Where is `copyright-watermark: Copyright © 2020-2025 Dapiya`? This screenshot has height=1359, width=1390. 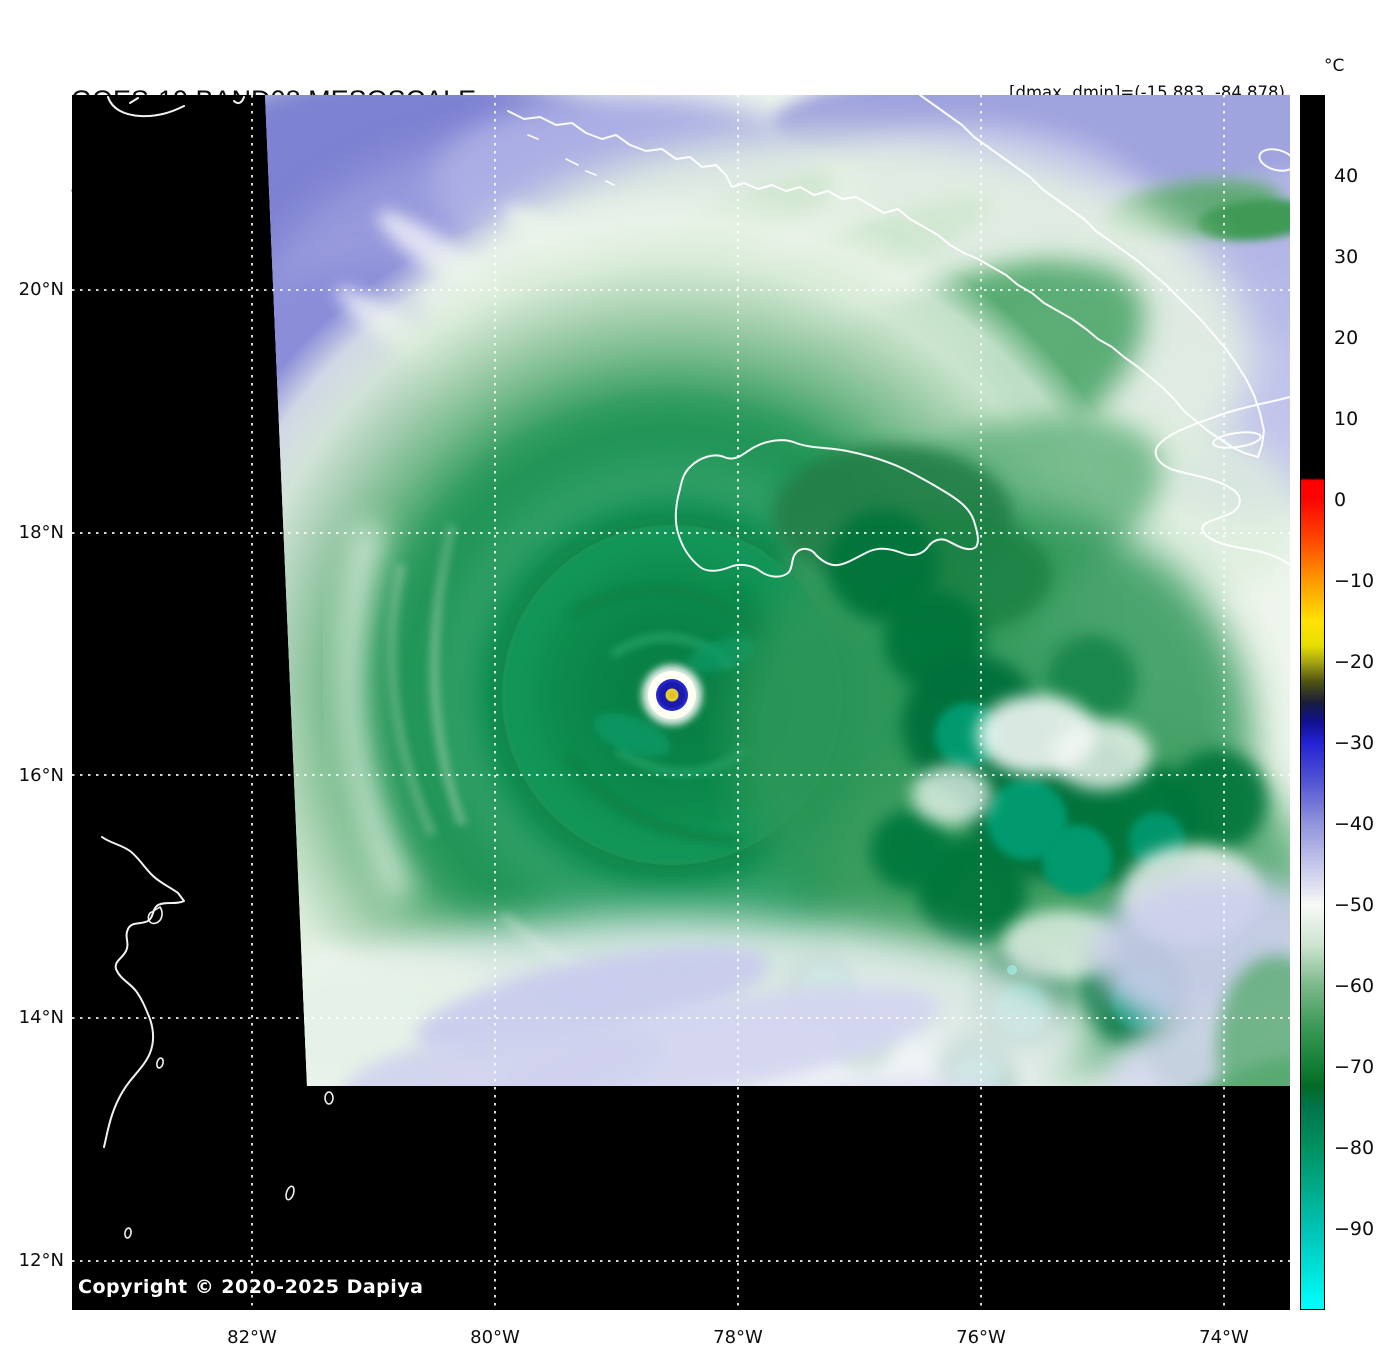 copyright-watermark: Copyright © 2020-2025 Dapiya is located at coordinates (251, 1287).